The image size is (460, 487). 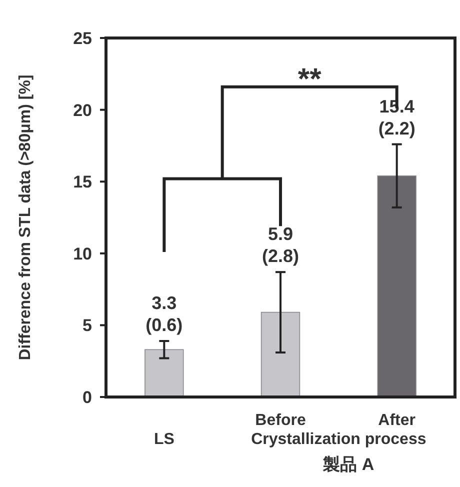 I want to click on y-tick-label: 5, so click(x=87, y=326).